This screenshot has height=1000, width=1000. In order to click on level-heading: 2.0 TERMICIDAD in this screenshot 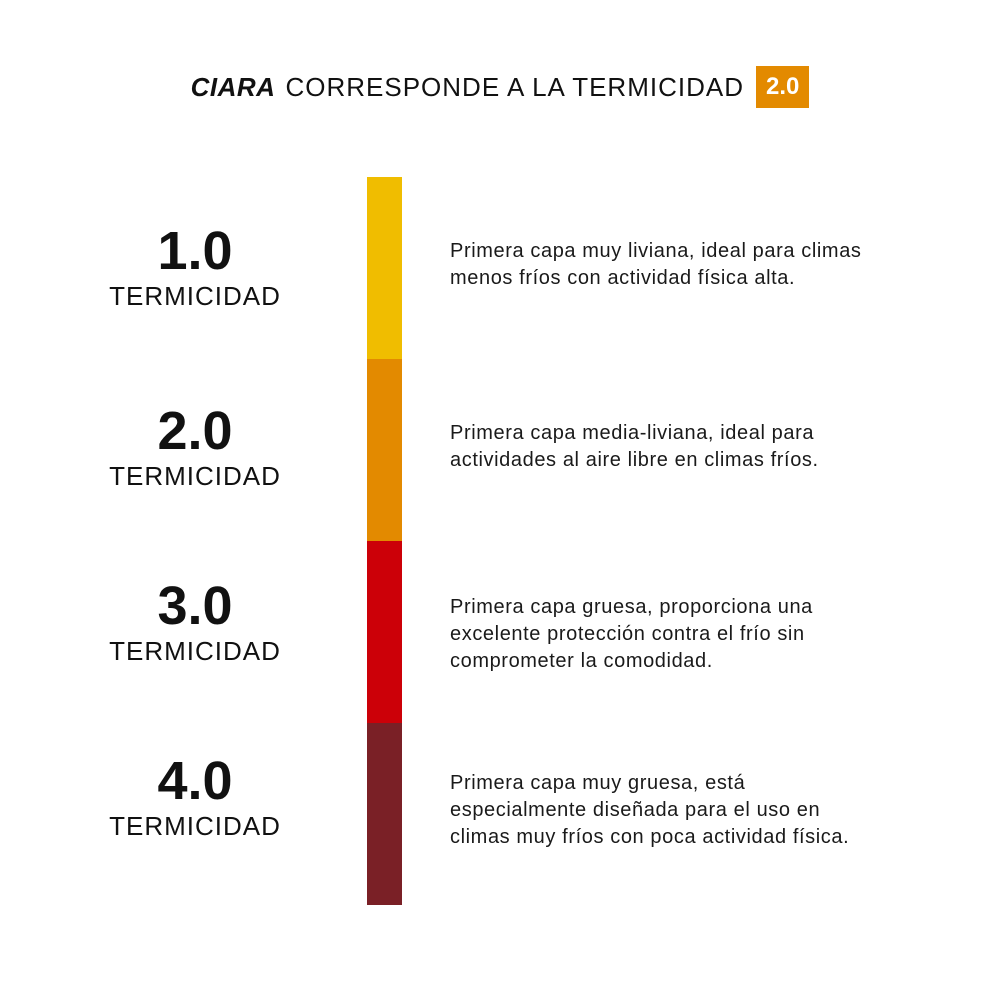, I will do `click(195, 447)`.